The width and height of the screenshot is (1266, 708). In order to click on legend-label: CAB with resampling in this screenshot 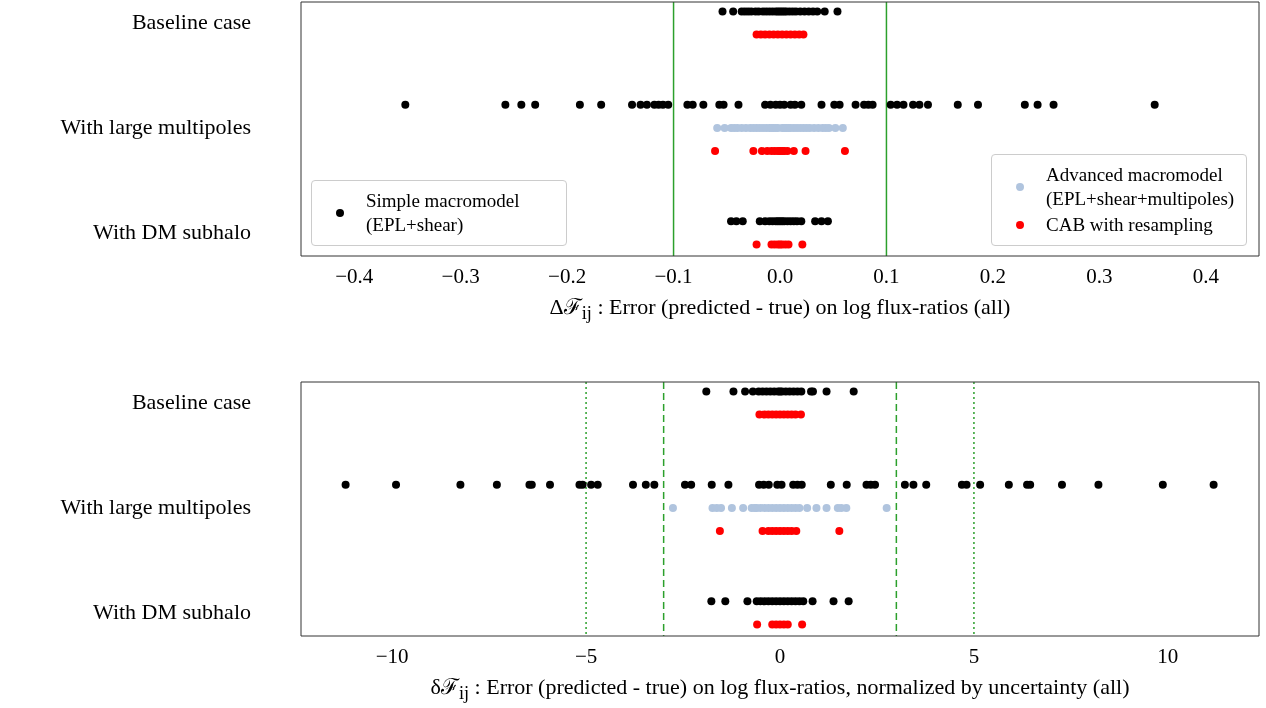, I will do `click(1129, 225)`.